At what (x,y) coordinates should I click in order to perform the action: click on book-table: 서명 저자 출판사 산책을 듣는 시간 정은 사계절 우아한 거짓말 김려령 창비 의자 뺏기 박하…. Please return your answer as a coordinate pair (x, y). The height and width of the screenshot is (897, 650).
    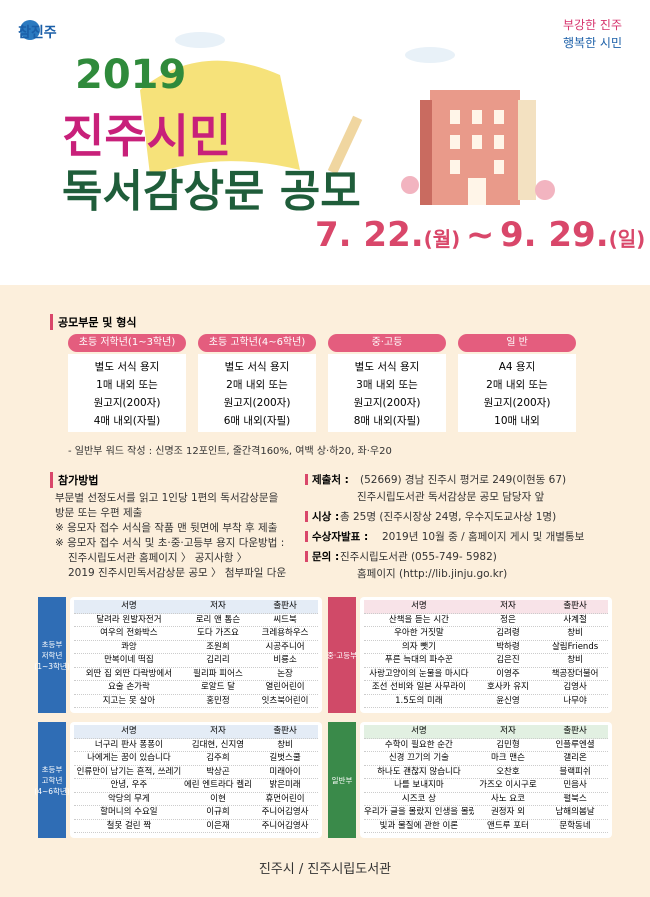
    Looking at the image, I should click on (486, 655).